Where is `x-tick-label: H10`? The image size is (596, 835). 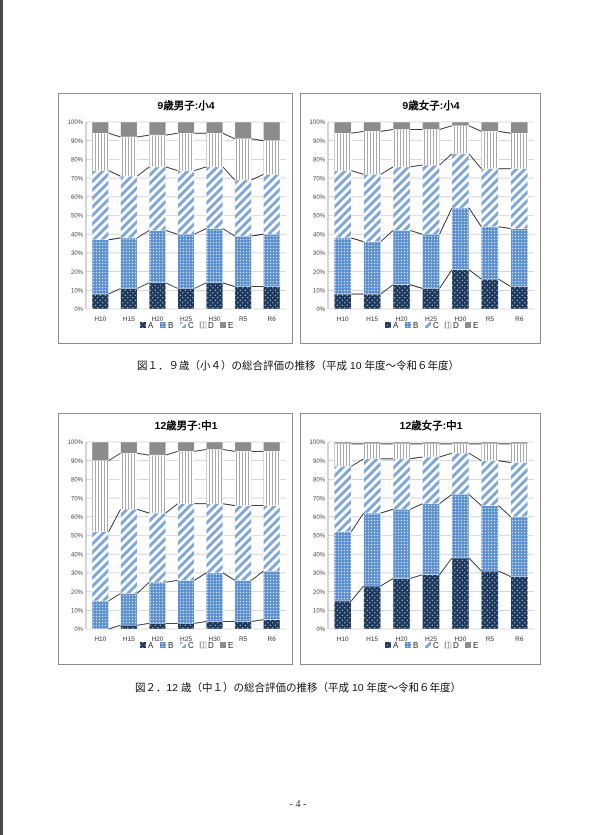
x-tick-label: H10 is located at coordinates (343, 639).